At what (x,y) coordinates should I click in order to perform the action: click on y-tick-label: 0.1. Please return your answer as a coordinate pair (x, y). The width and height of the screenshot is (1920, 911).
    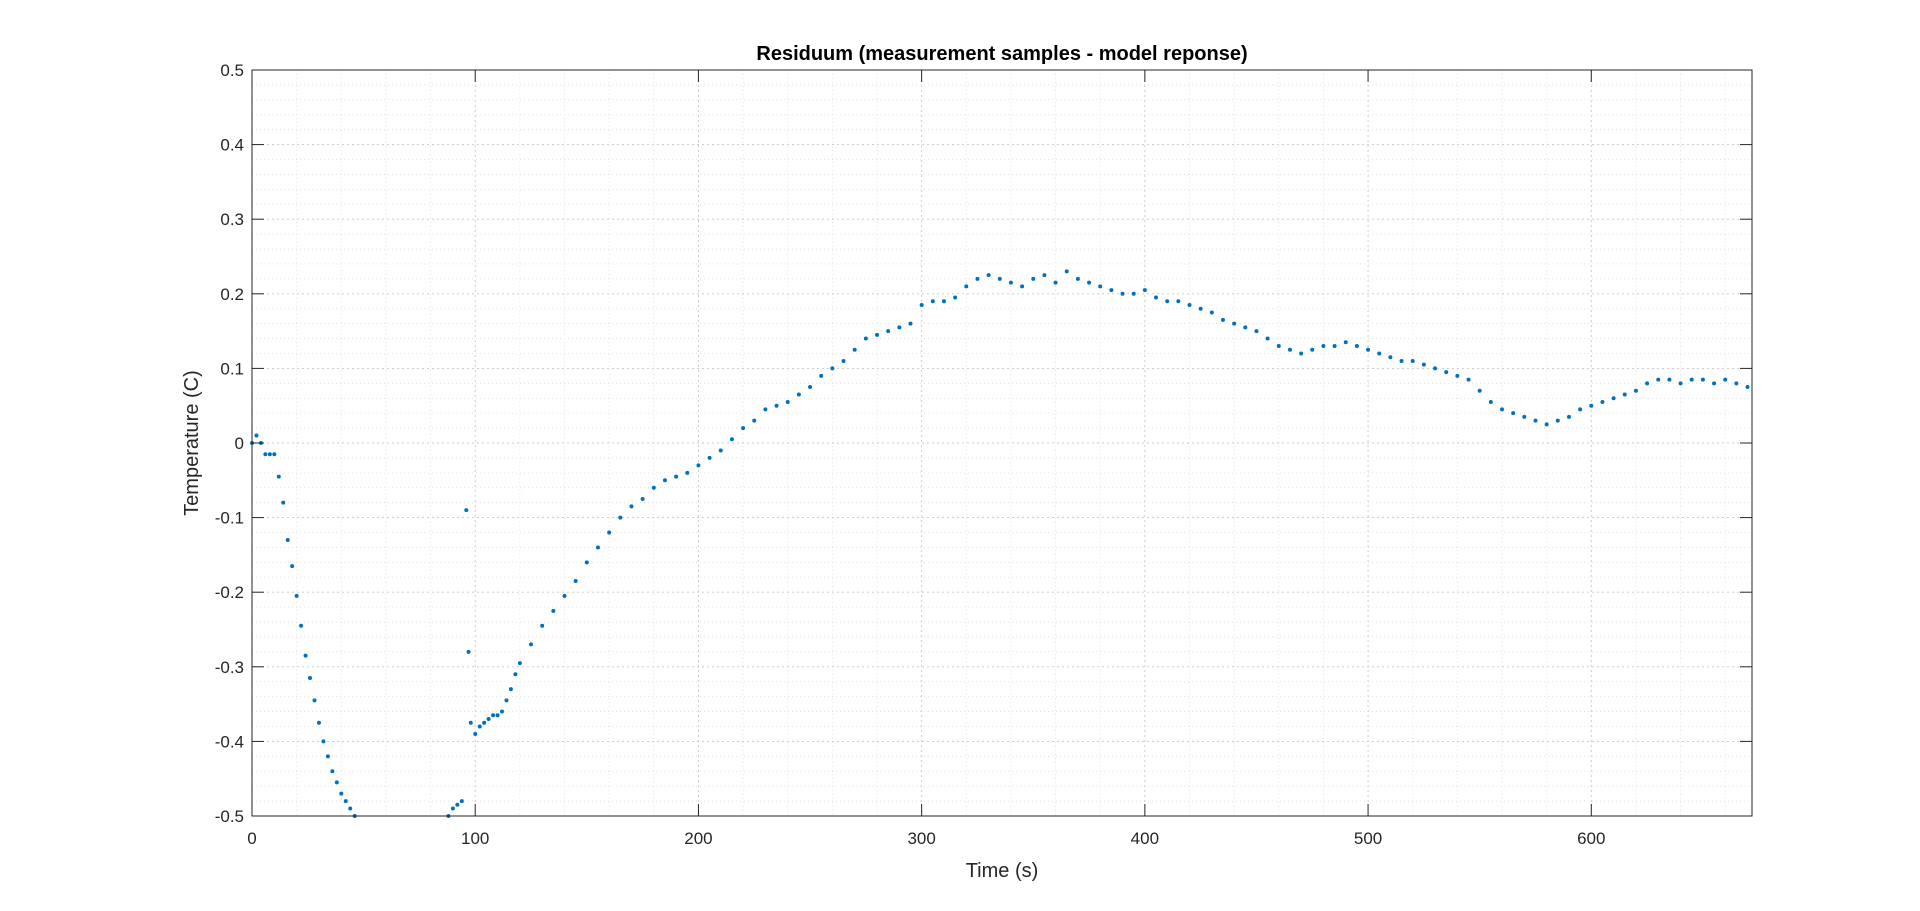
    Looking at the image, I should click on (232, 368).